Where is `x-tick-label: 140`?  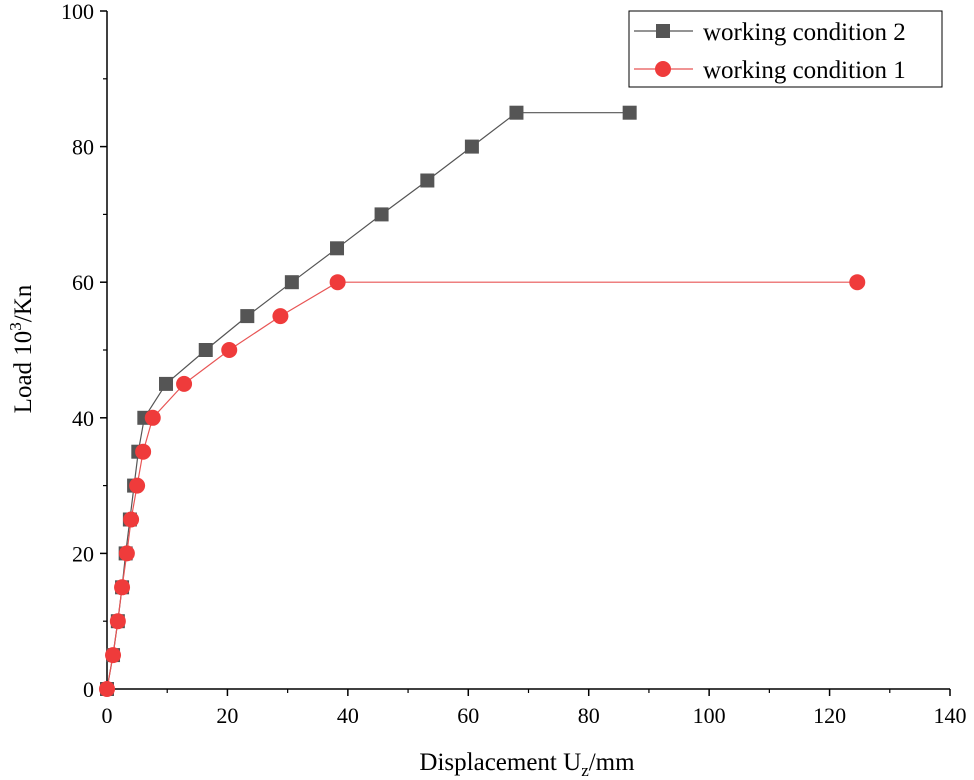
x-tick-label: 140 is located at coordinates (950, 715).